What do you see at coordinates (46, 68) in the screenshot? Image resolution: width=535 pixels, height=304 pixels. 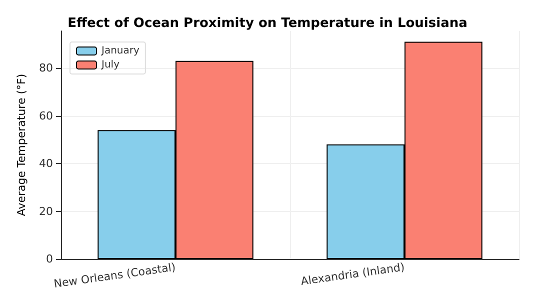 I see `y-tick-label: 80` at bounding box center [46, 68].